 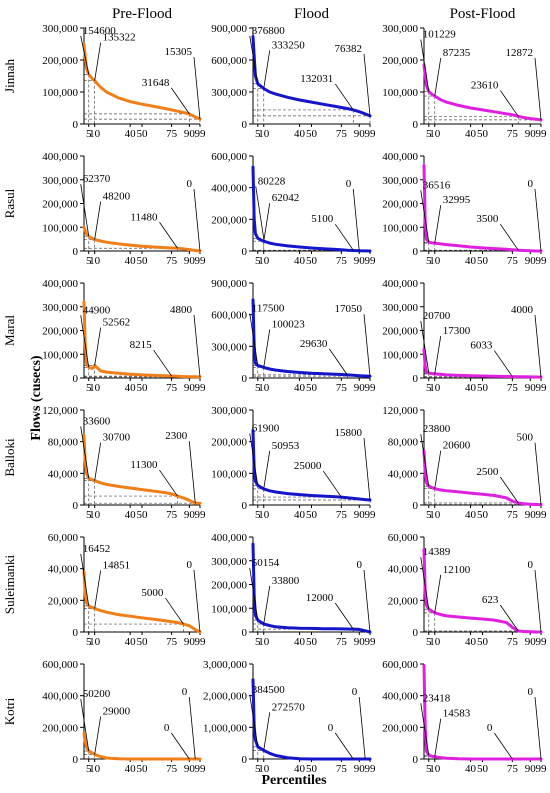 What do you see at coordinates (117, 438) in the screenshot?
I see `annotation-label: 30700` at bounding box center [117, 438].